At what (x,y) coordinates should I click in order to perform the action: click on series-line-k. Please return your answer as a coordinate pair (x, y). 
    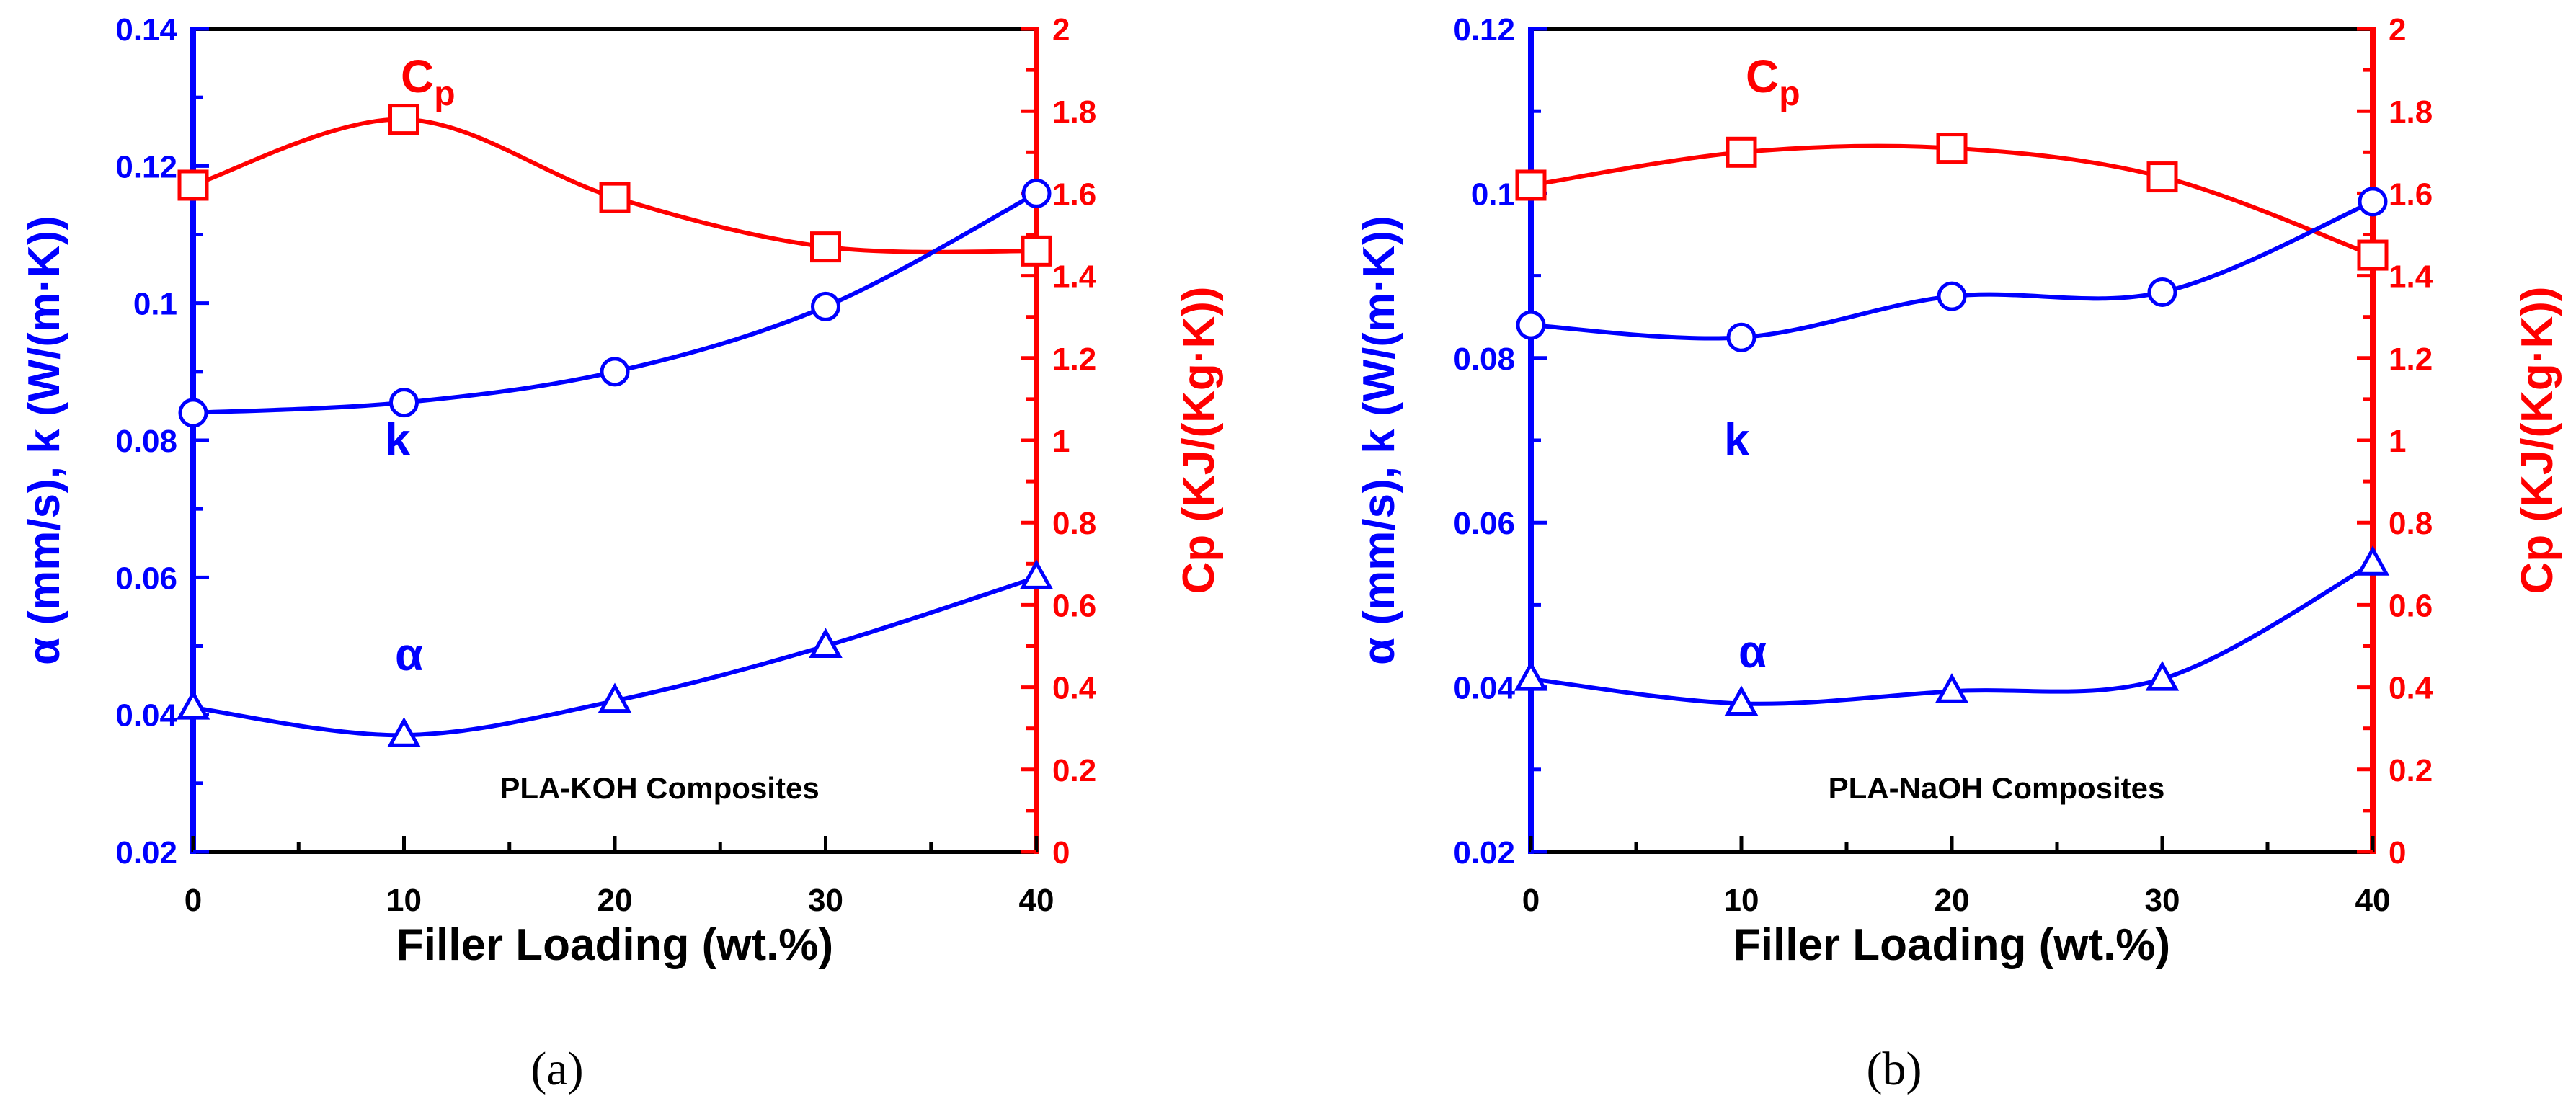
    Looking at the image, I should click on (1952, 270).